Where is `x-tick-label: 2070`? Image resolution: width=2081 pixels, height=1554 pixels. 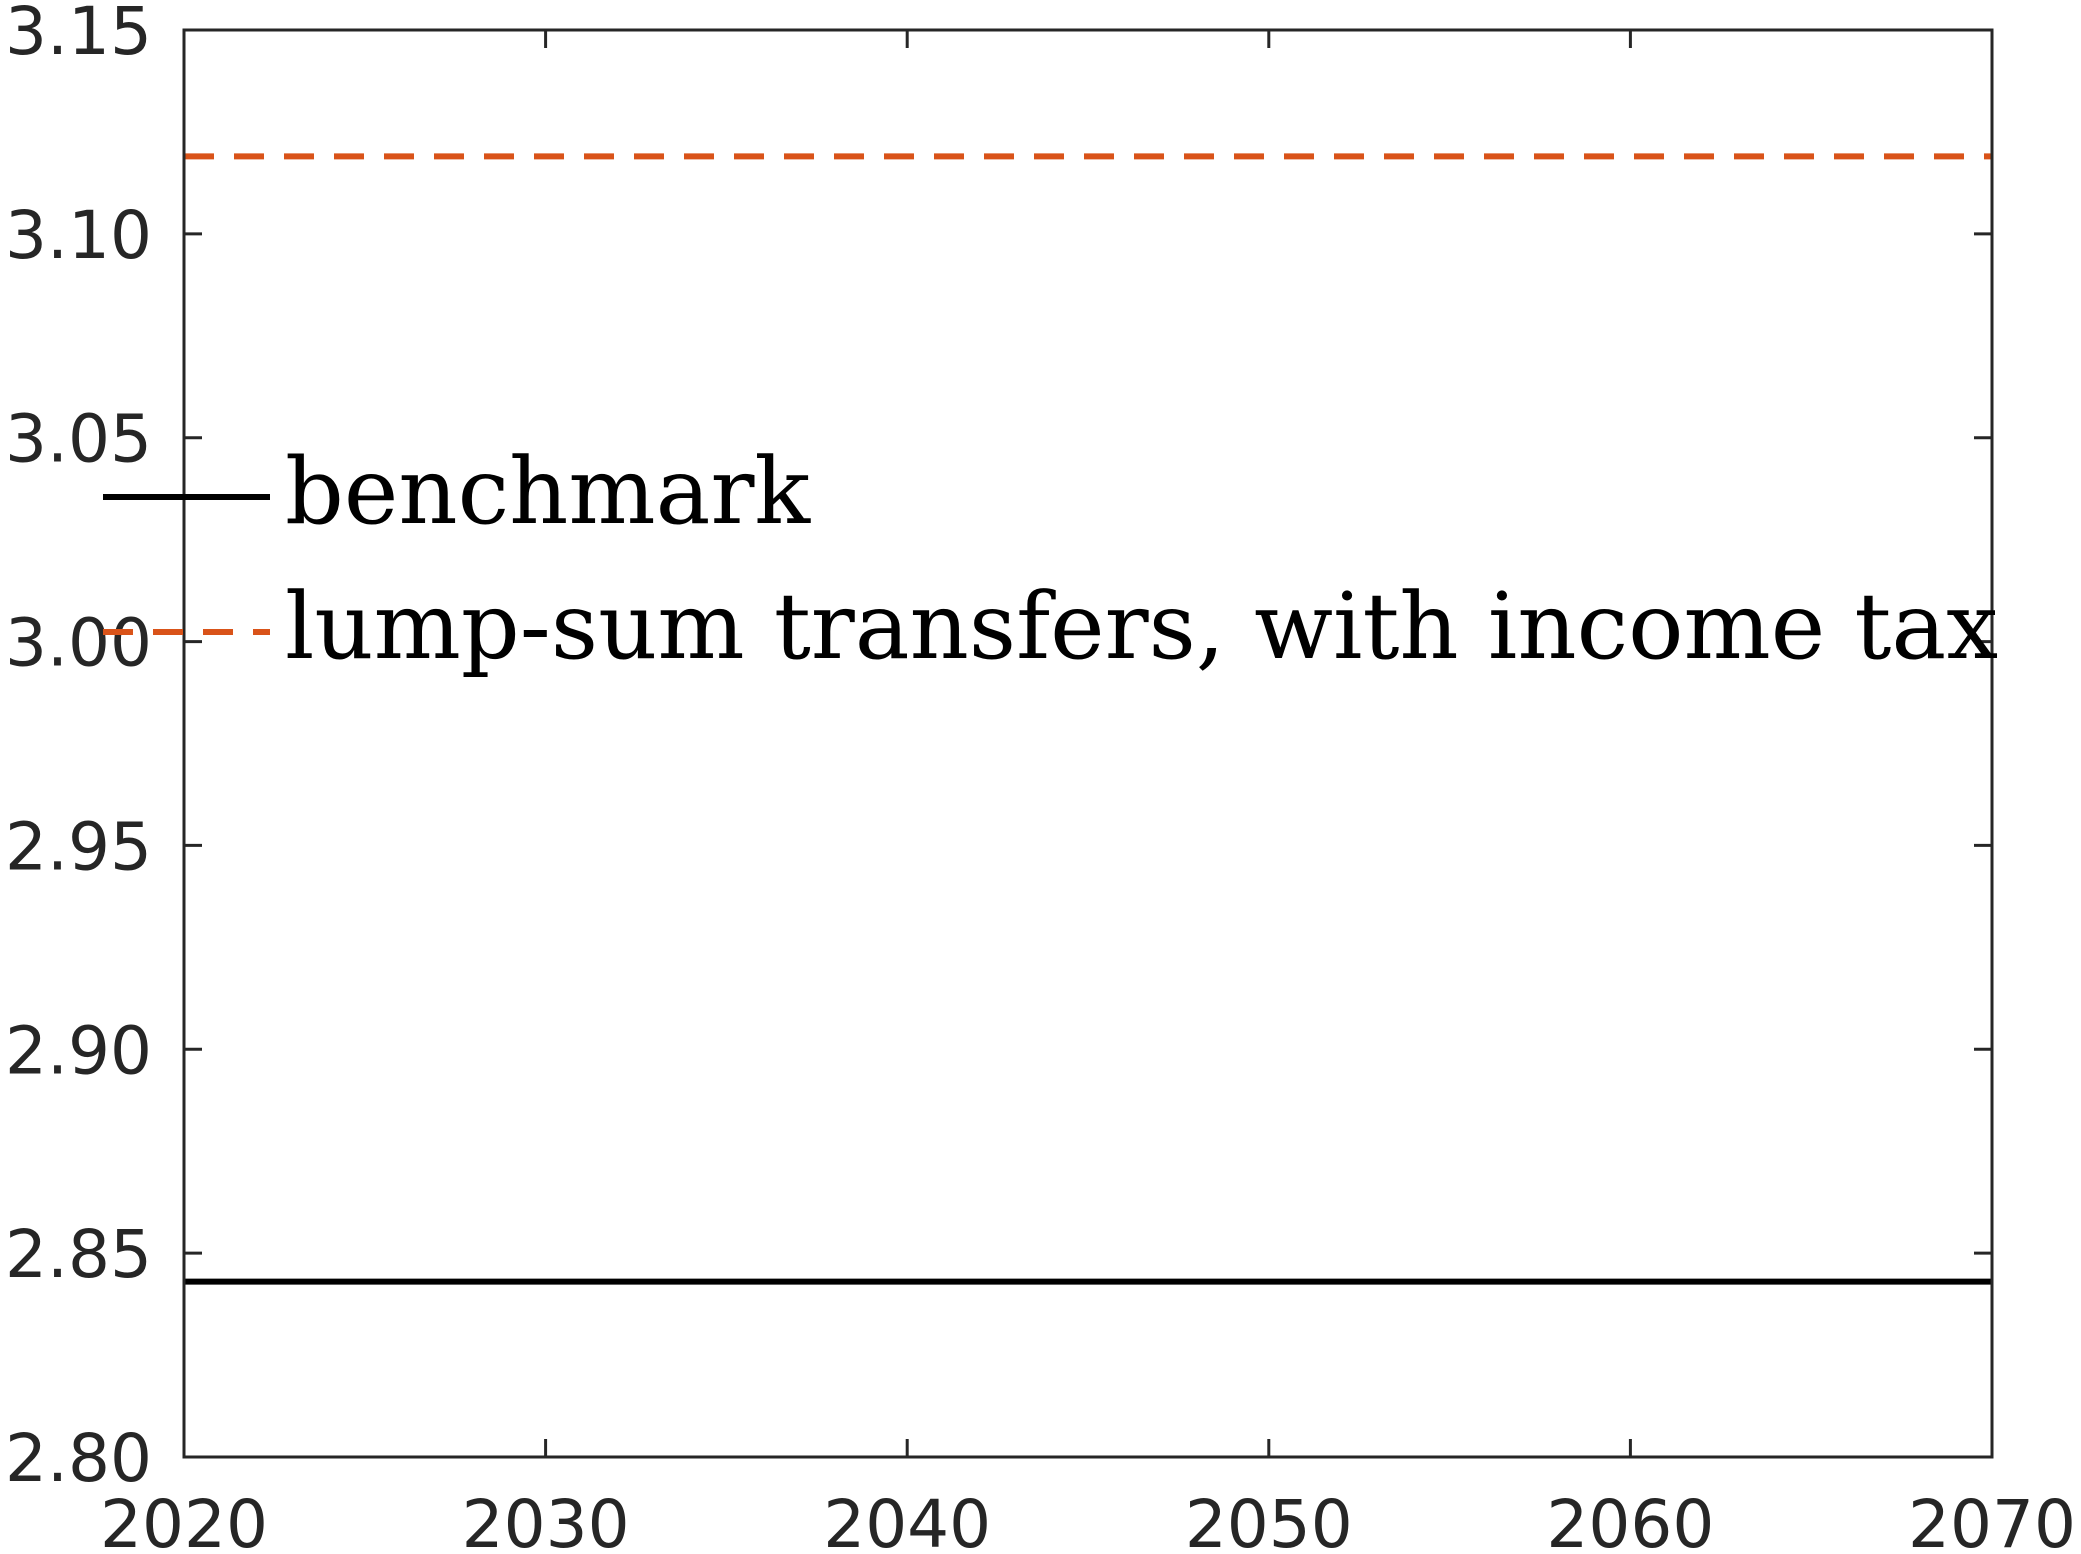 x-tick-label: 2070 is located at coordinates (1992, 1520).